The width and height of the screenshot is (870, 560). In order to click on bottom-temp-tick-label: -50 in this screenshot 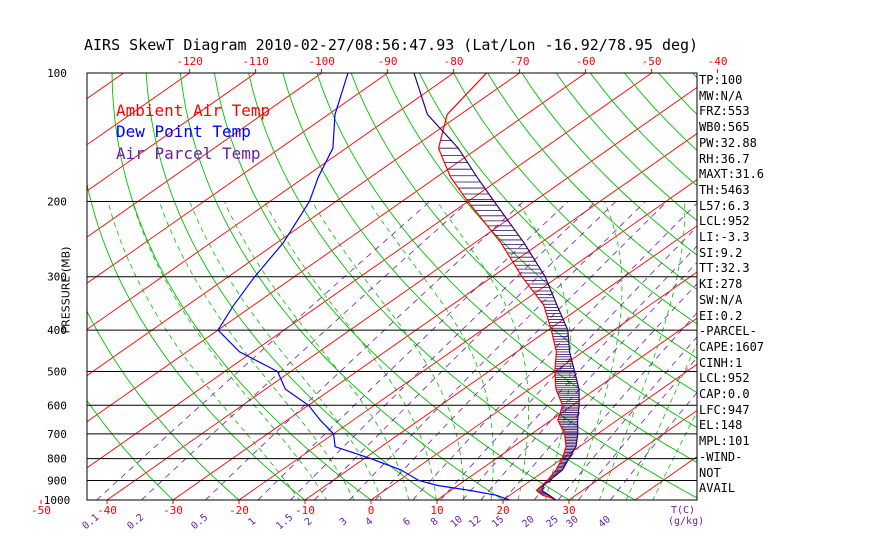, I will do `click(41, 510)`.